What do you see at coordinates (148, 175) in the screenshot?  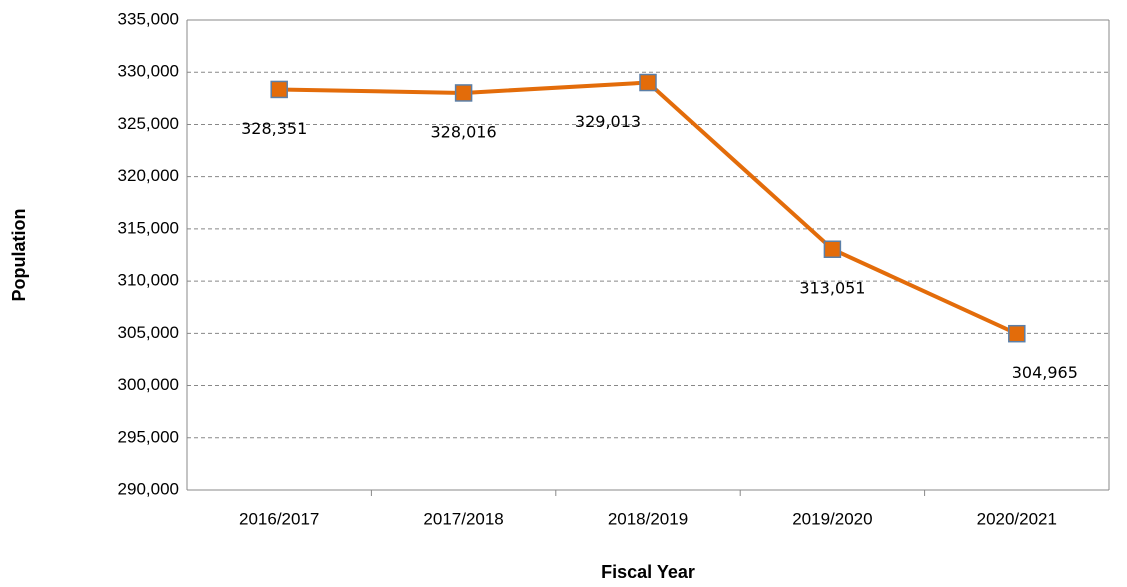 I see `y-tick-label: 320,000` at bounding box center [148, 175].